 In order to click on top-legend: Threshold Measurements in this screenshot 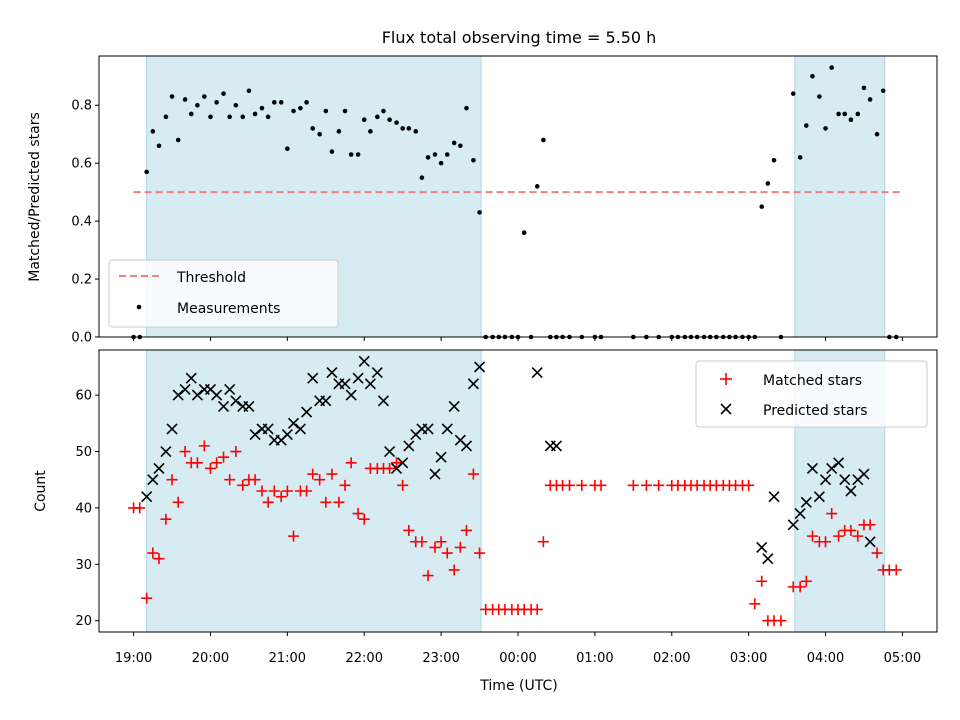, I will do `click(223, 293)`.